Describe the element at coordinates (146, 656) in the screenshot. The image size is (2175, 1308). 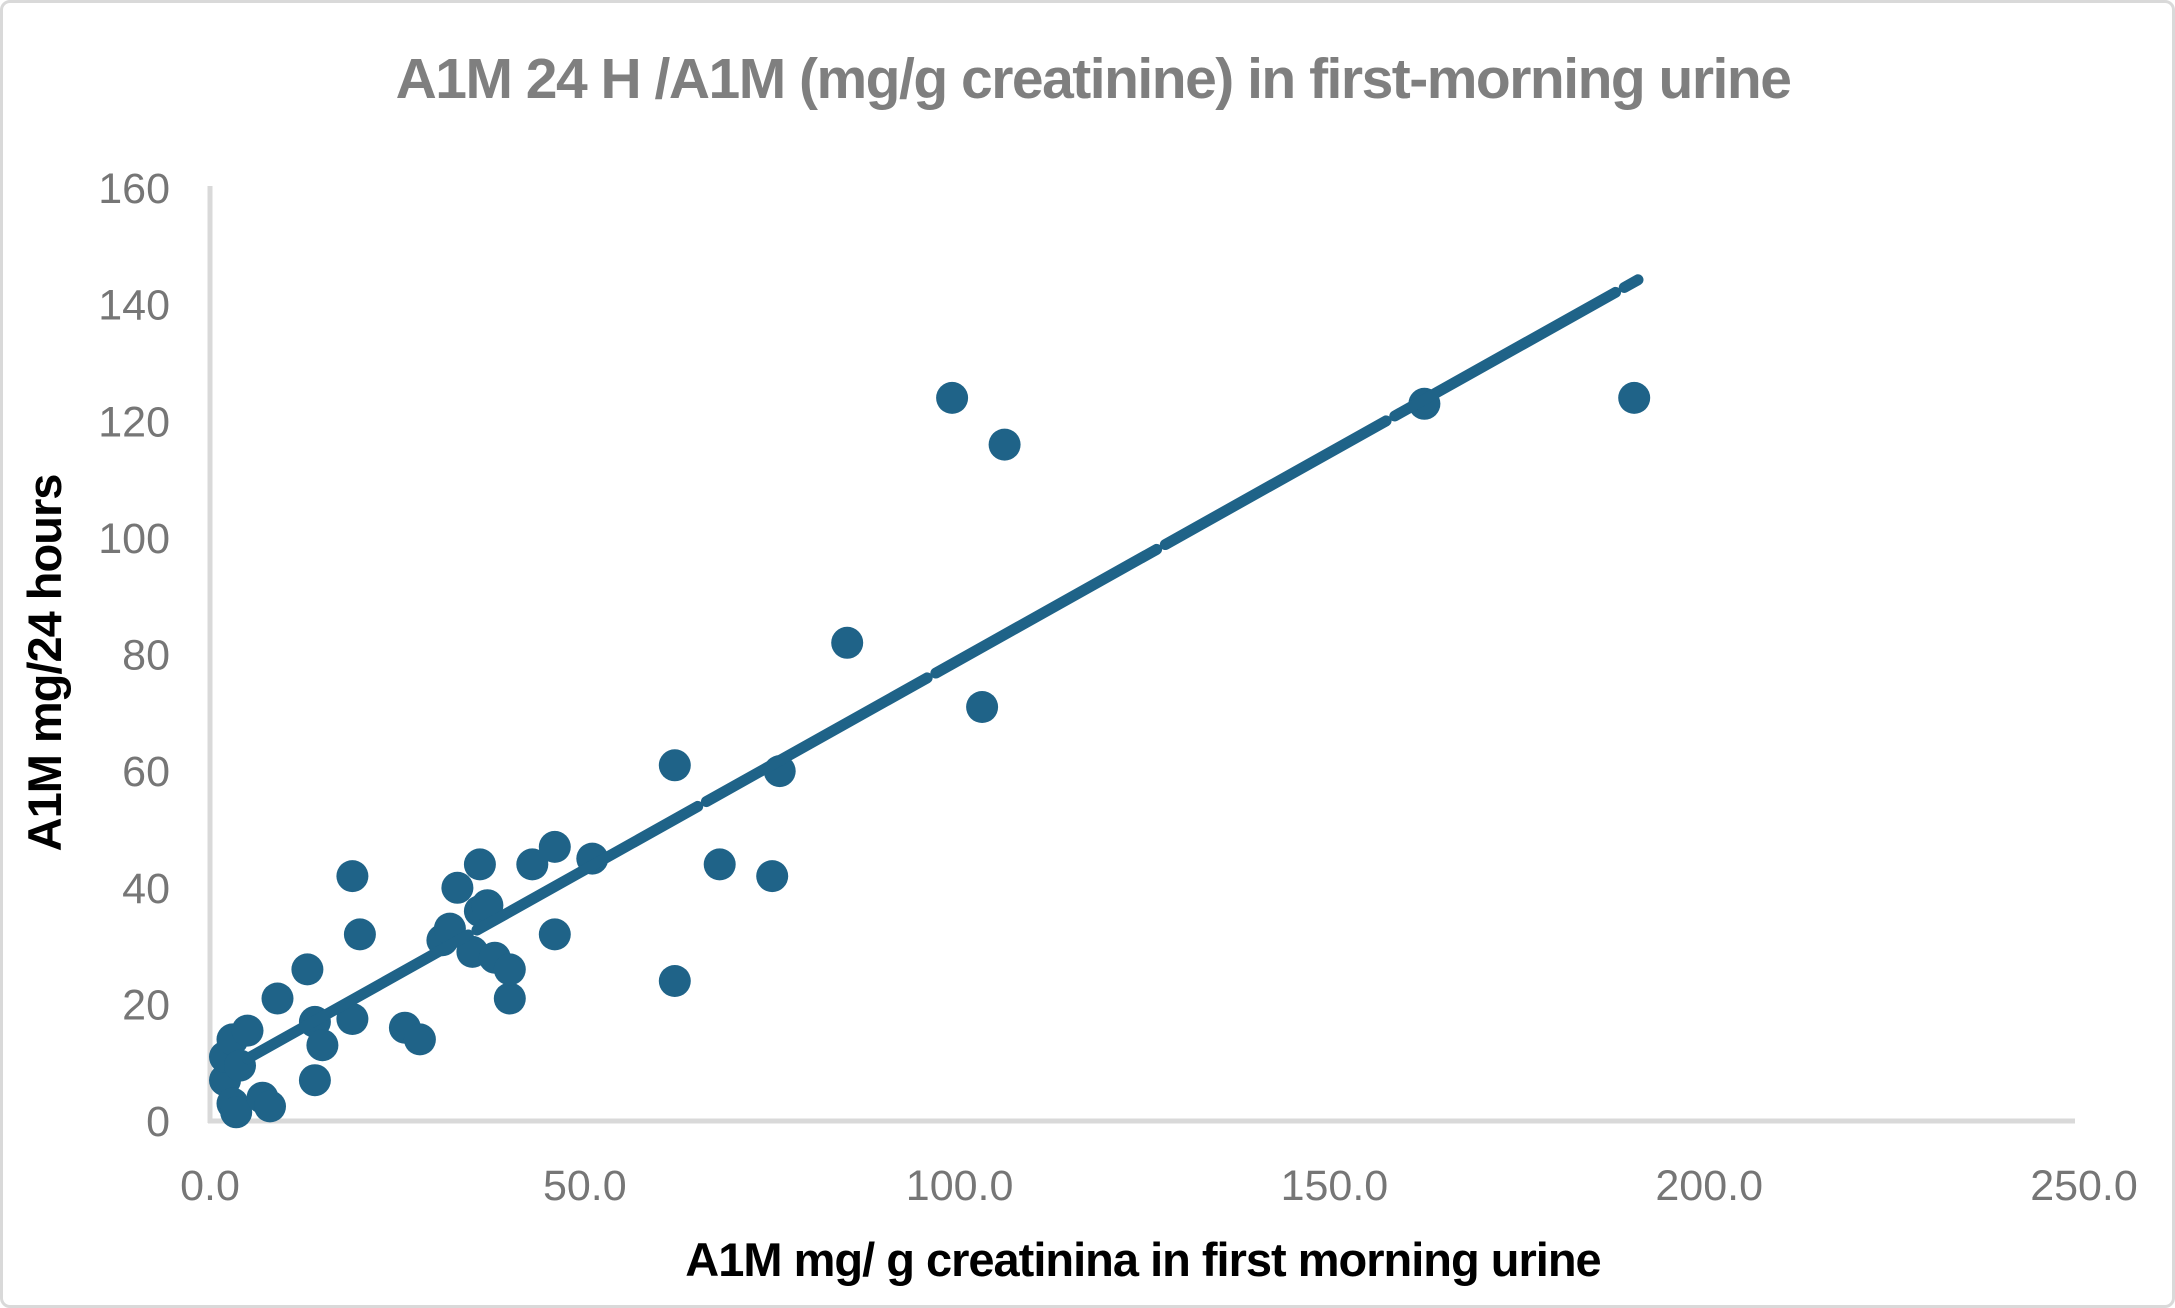
I see `y-tick-label: 80` at that location.